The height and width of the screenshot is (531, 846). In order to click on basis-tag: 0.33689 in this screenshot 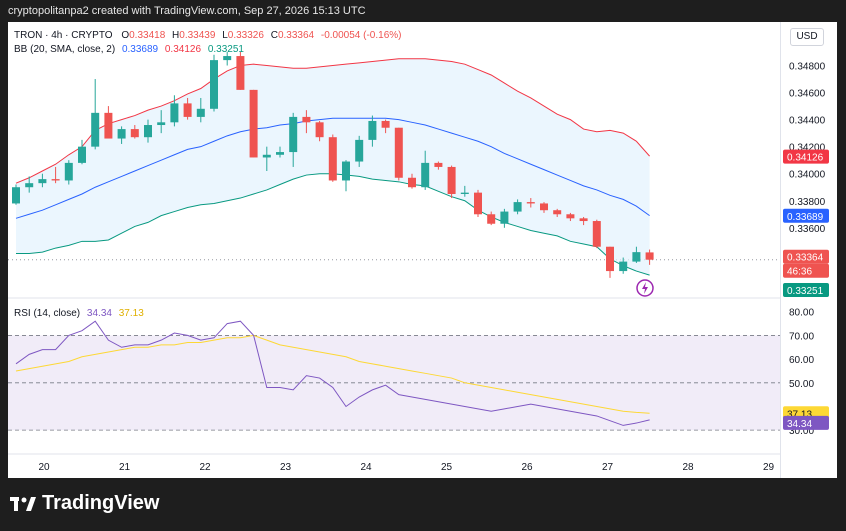, I will do `click(806, 215)`.